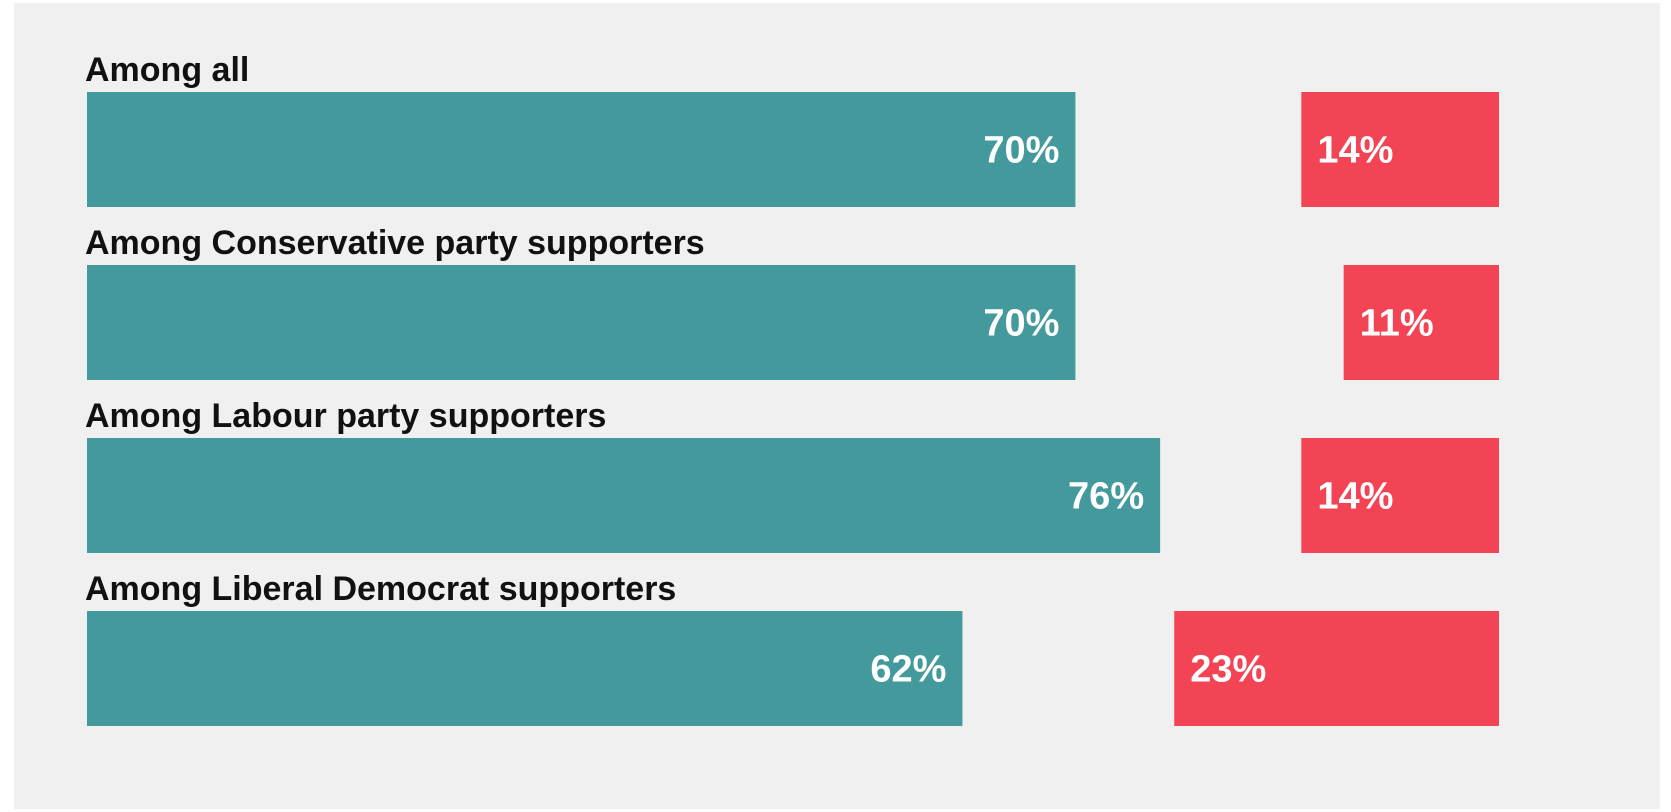 This screenshot has height=812, width=1671. Describe the element at coordinates (345, 416) in the screenshot. I see `category-label: Among Labour party supporters` at that location.